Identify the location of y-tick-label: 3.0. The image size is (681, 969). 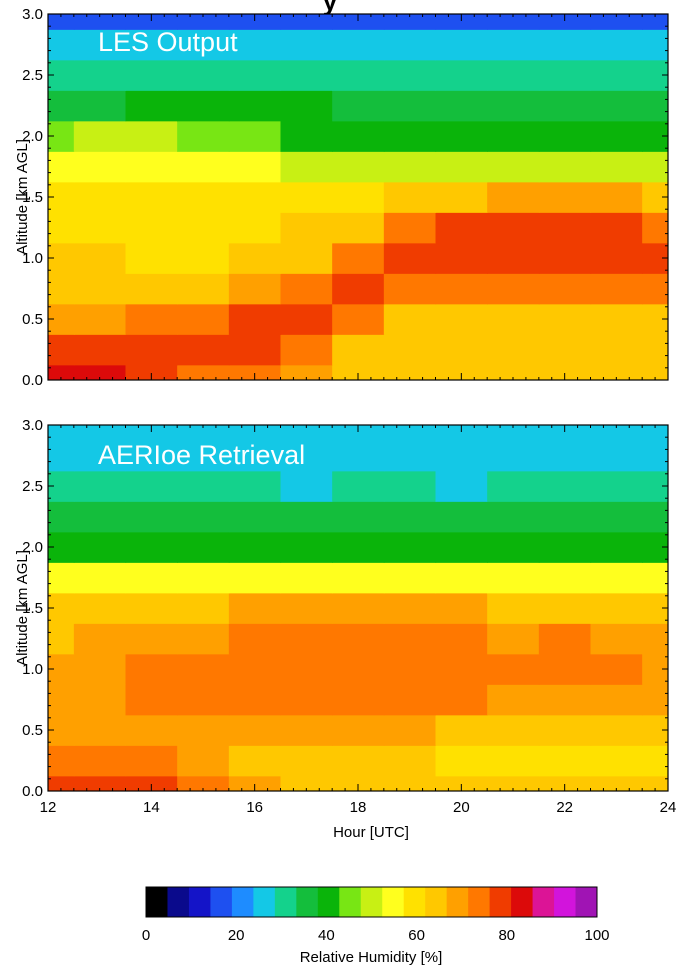
(32, 14).